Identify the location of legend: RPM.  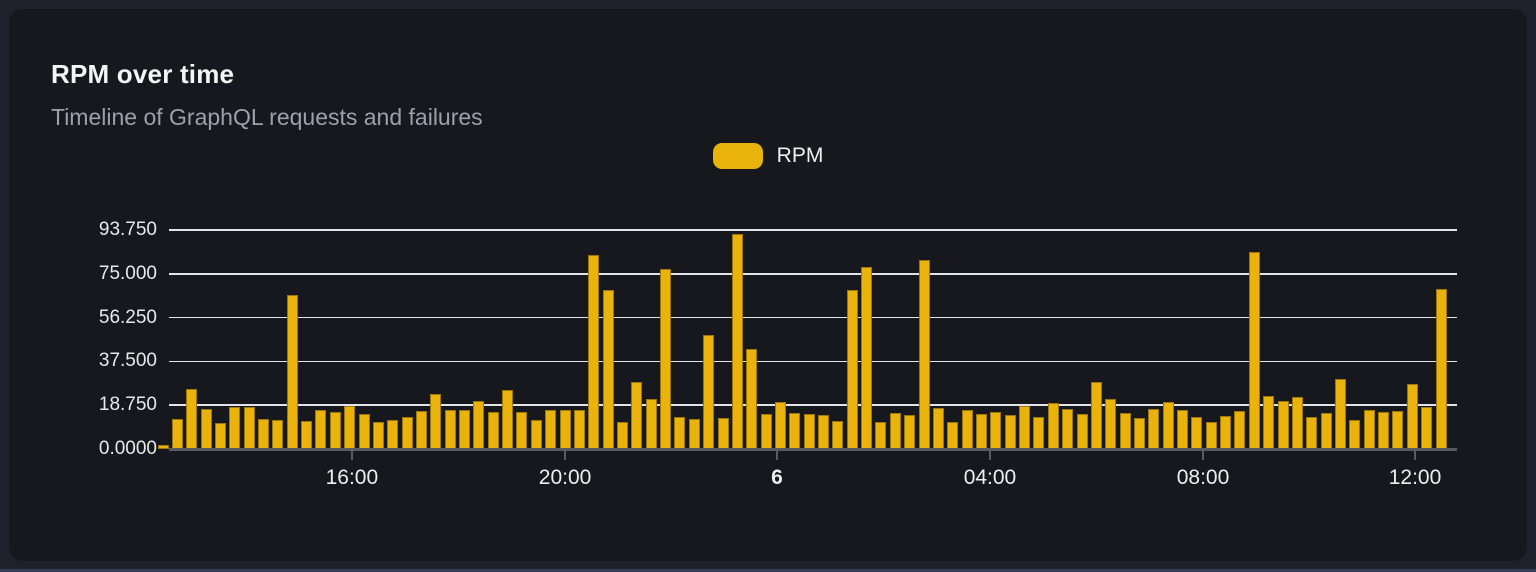
(768, 156).